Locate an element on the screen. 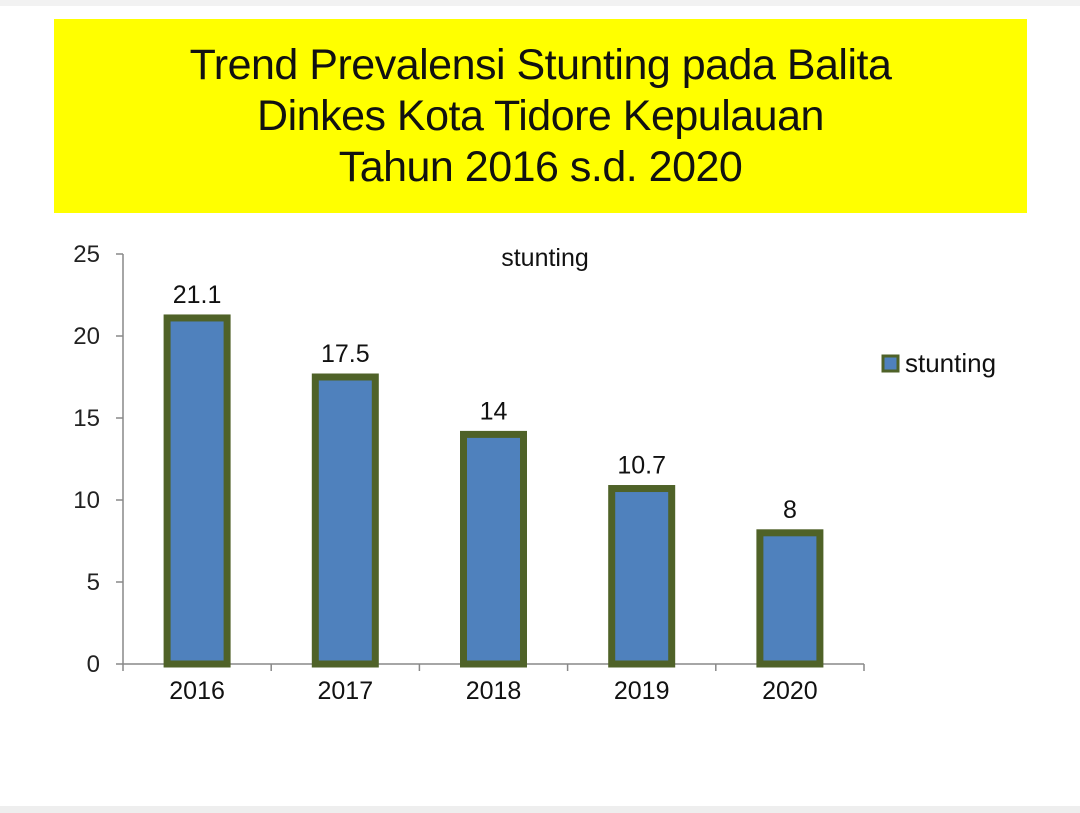  category-label-2018: 2018 is located at coordinates (494, 691).